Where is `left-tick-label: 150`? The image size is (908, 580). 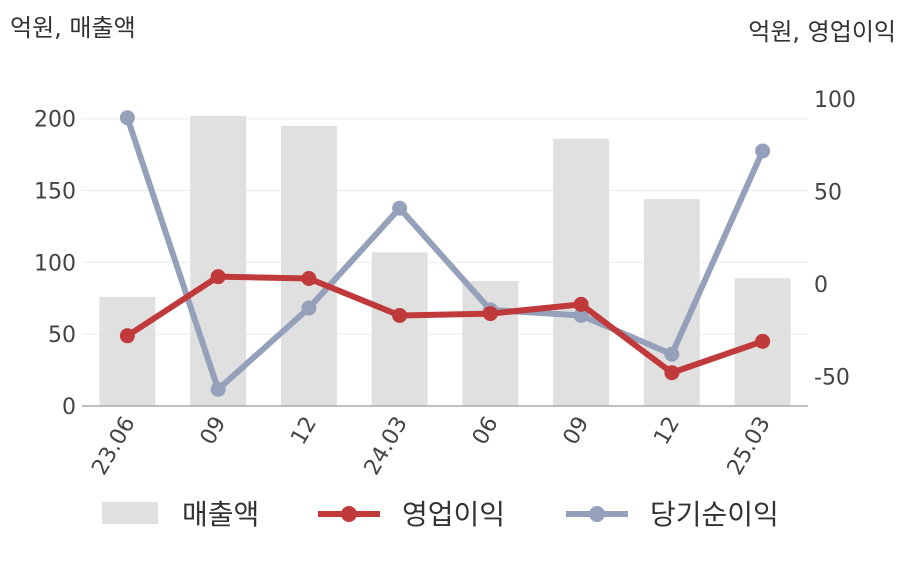 left-tick-label: 150 is located at coordinates (55, 192).